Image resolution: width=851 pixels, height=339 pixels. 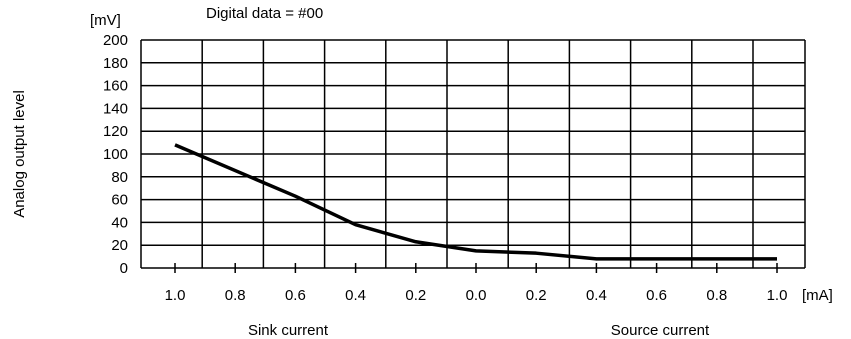 What do you see at coordinates (264, 13) in the screenshot?
I see `chart-title: Digital data = #00` at bounding box center [264, 13].